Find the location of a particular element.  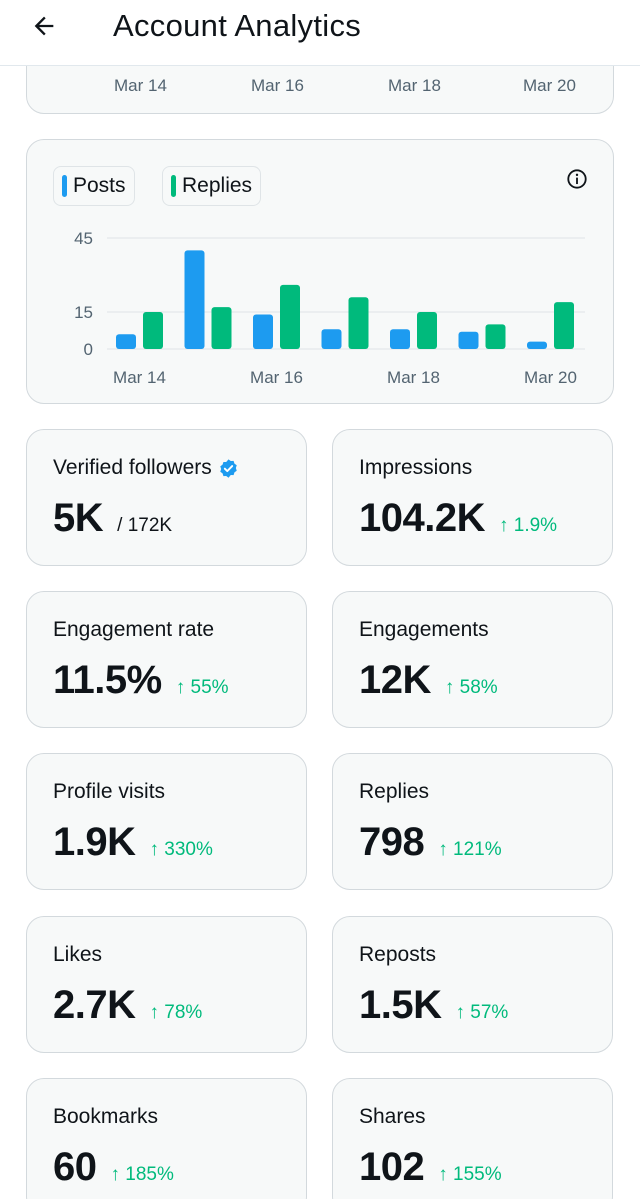

legend-label: Posts is located at coordinates (99, 185).